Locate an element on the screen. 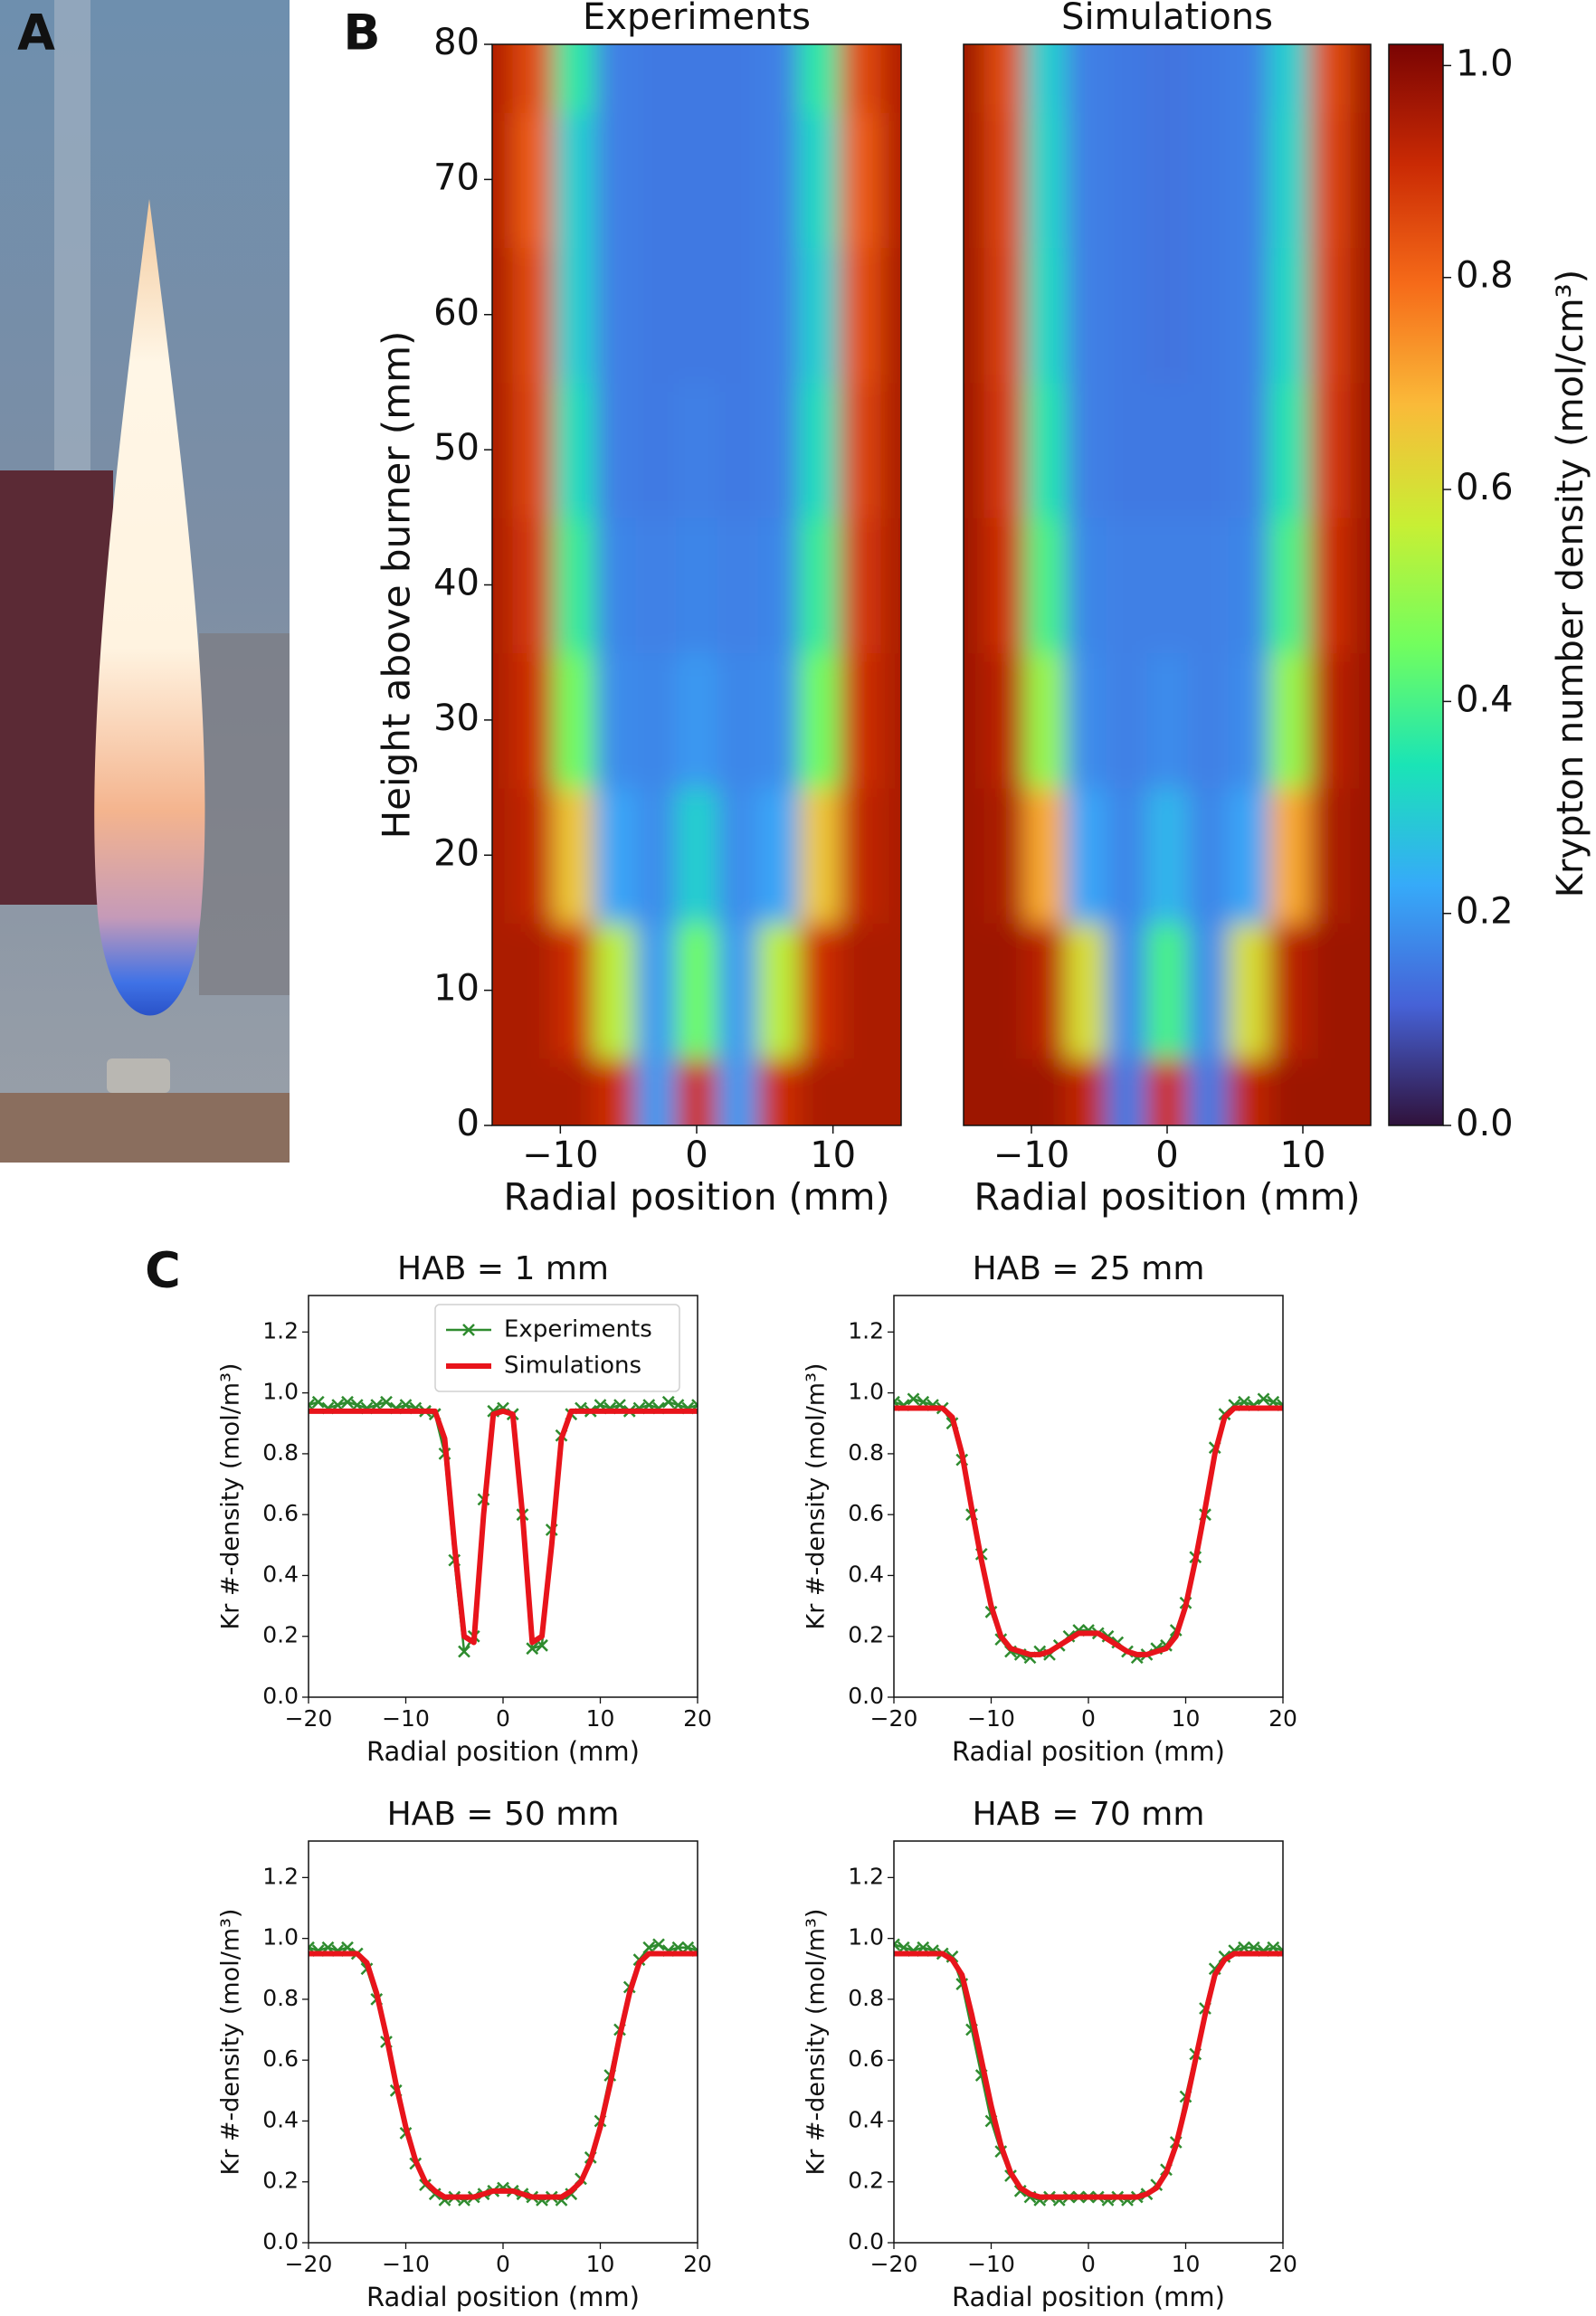 This screenshot has height=2316, width=1596. colorbar-tick-label: 0.4 is located at coordinates (1485, 699).